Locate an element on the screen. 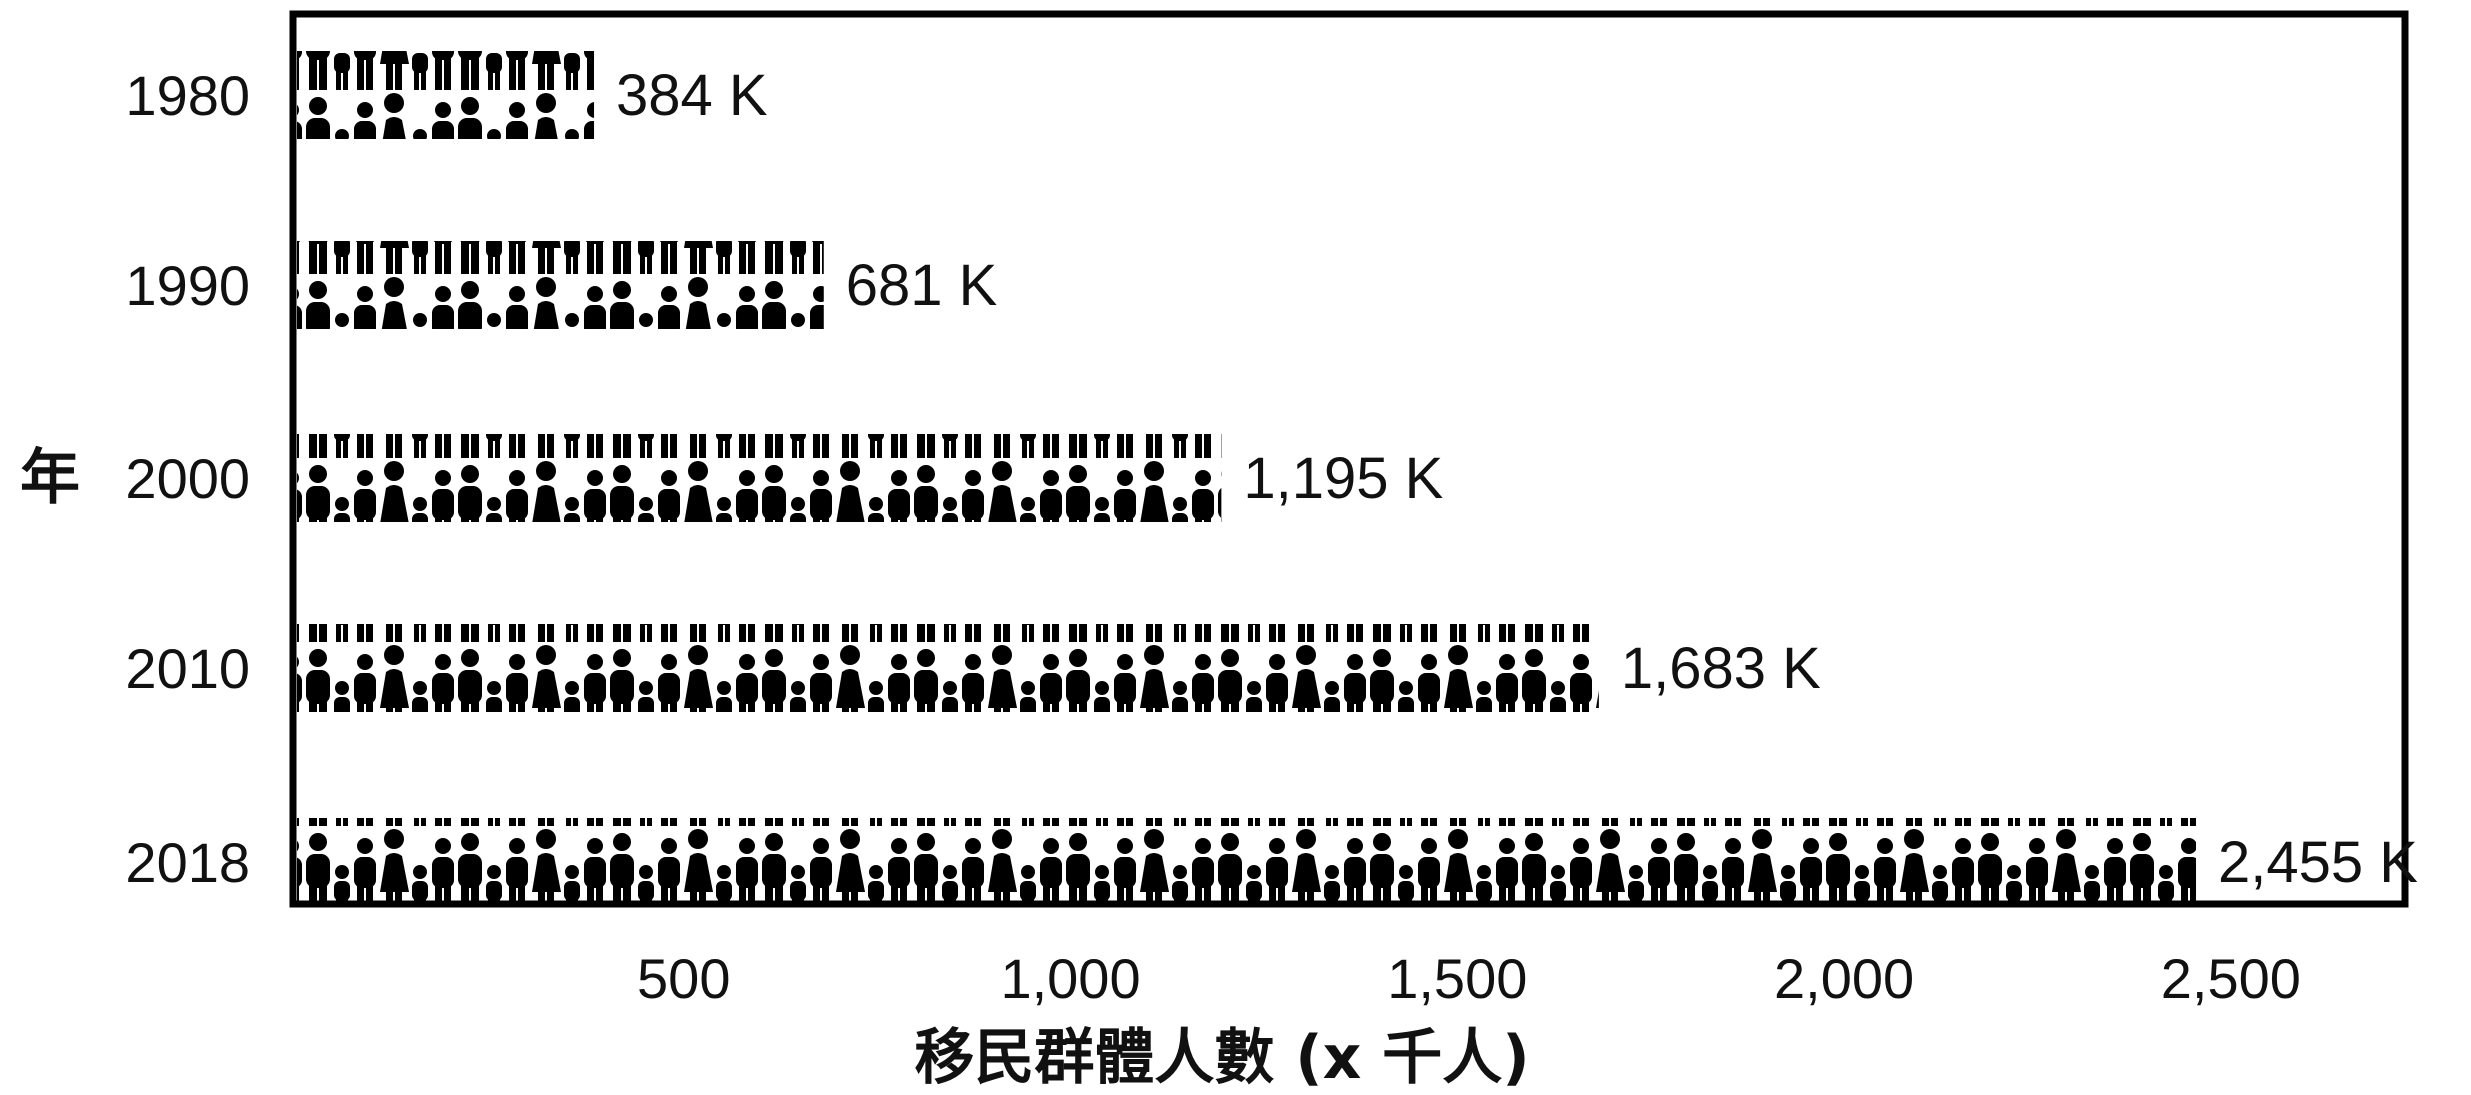 Image resolution: width=2471 pixels, height=1095 pixels. bar-1980 is located at coordinates (446, 95).